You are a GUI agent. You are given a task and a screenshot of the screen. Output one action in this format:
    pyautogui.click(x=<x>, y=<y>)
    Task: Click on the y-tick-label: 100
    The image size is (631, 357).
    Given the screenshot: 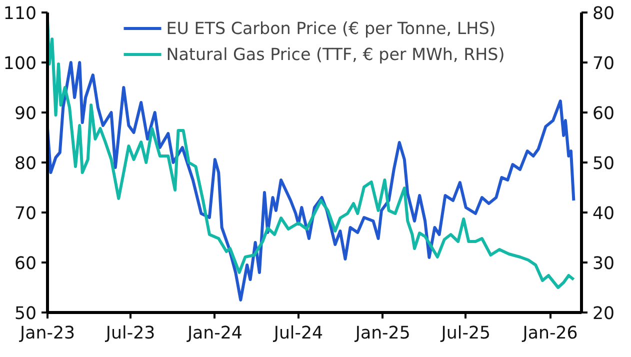 What is the action you would take?
    pyautogui.click(x=20, y=64)
    